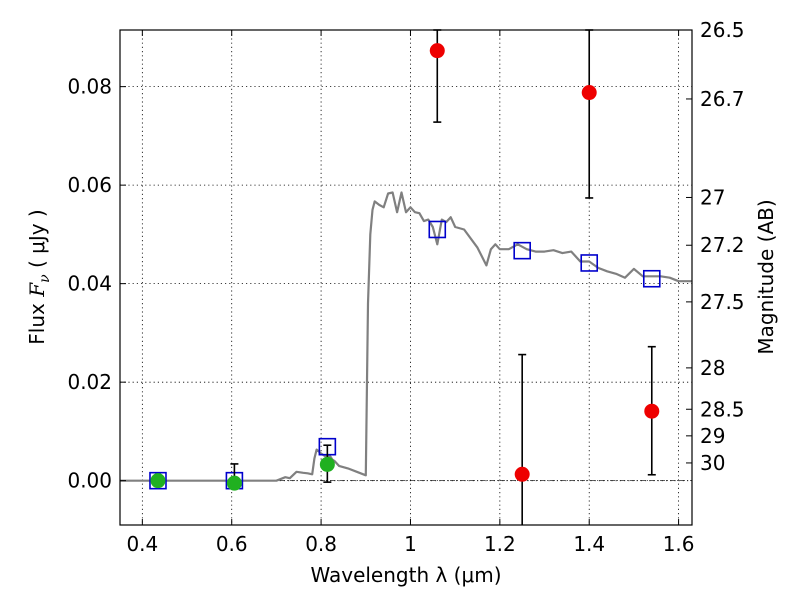 The height and width of the screenshot is (600, 800). What do you see at coordinates (589, 544) in the screenshot?
I see `x-tick-label: 1.4` at bounding box center [589, 544].